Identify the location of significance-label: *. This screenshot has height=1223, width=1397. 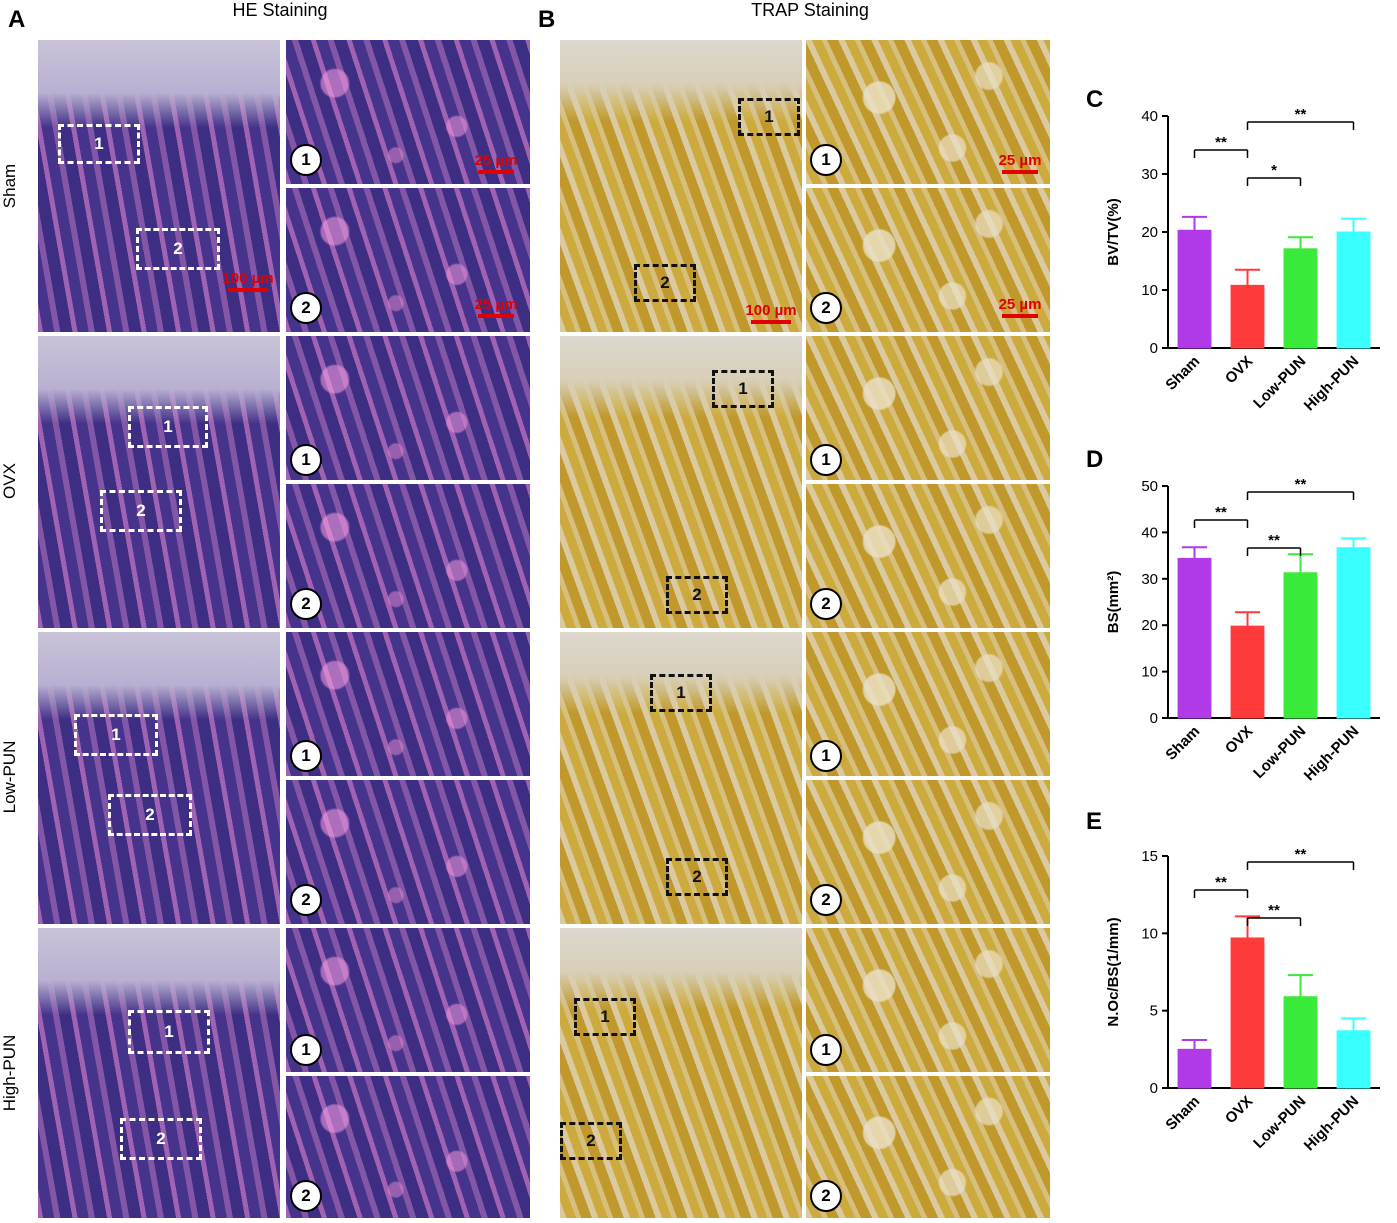
(1274, 170).